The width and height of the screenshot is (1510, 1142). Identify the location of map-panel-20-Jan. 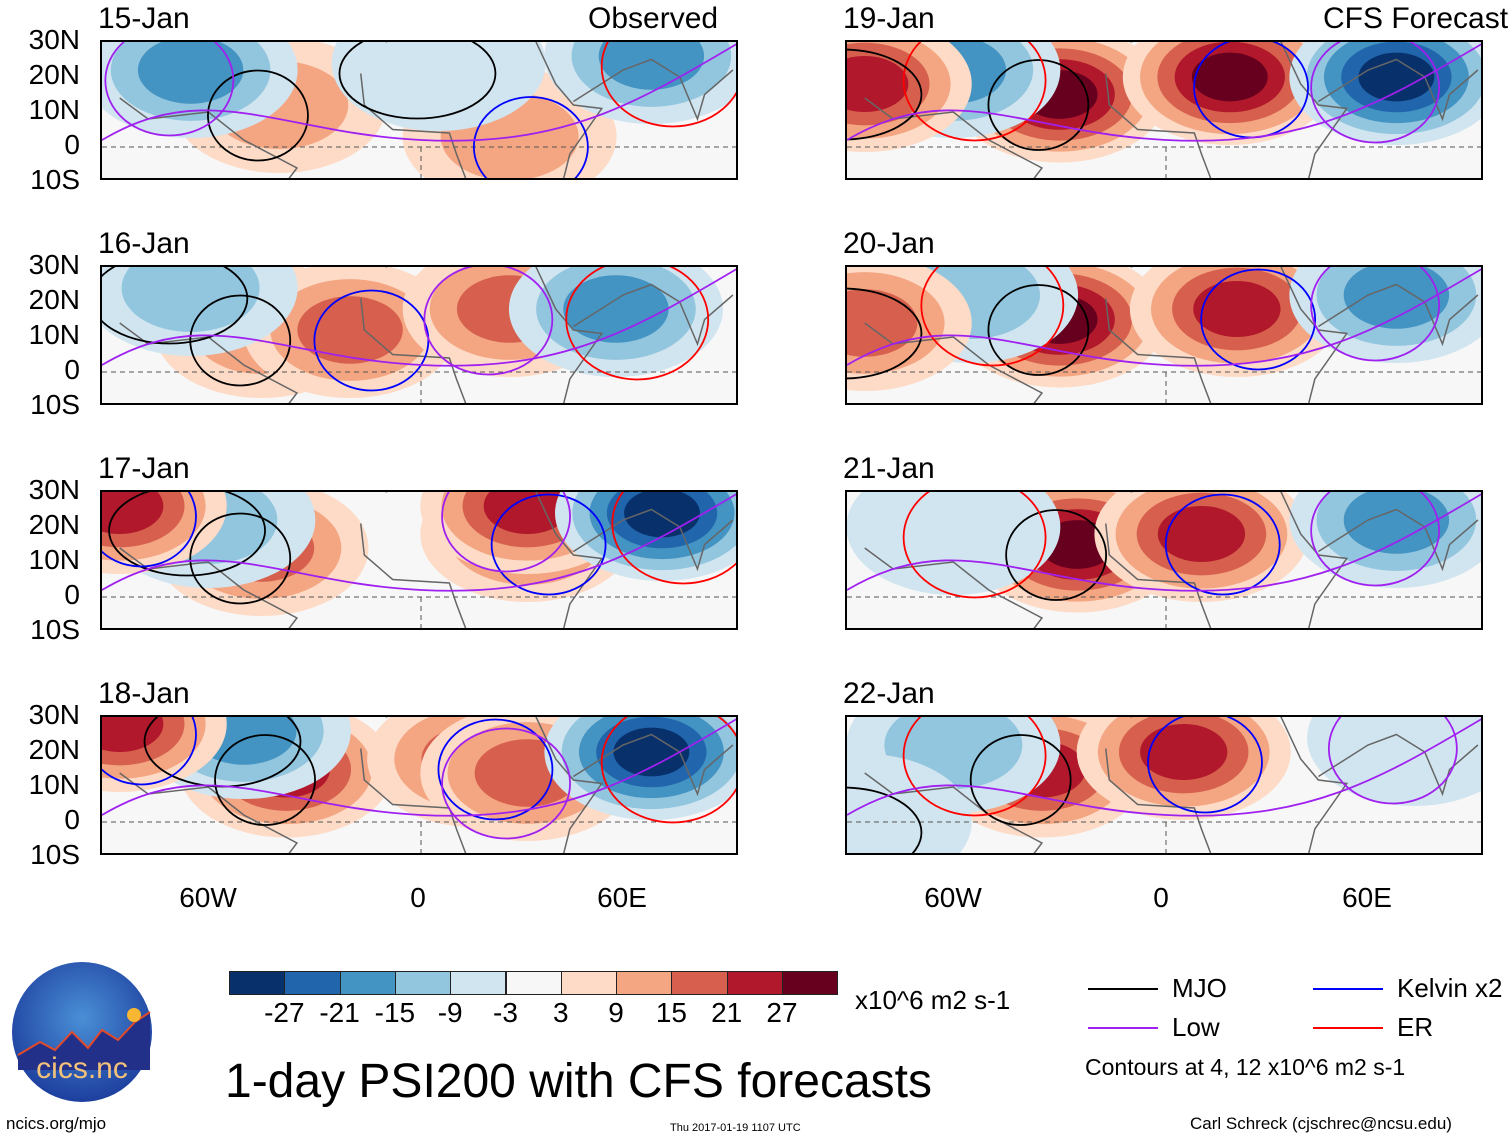
(1164, 335).